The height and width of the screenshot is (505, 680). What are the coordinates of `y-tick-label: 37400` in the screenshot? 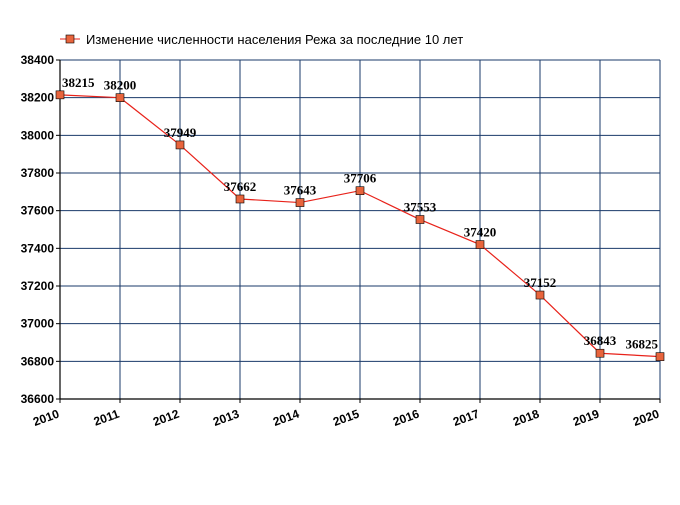 It's located at (38, 248).